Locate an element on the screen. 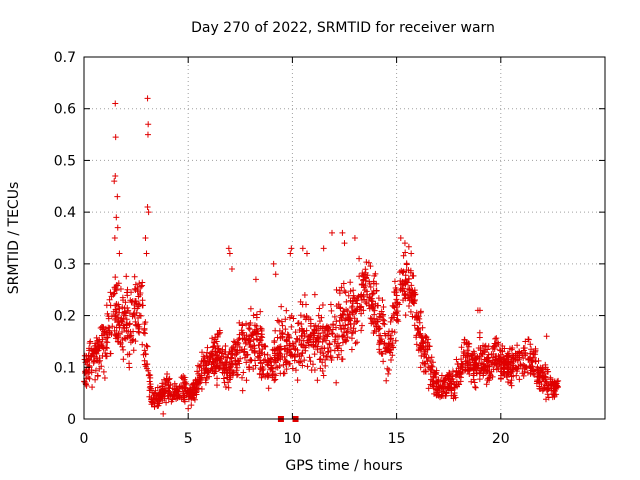  y-tick-label: 0.4 is located at coordinates (65, 213).